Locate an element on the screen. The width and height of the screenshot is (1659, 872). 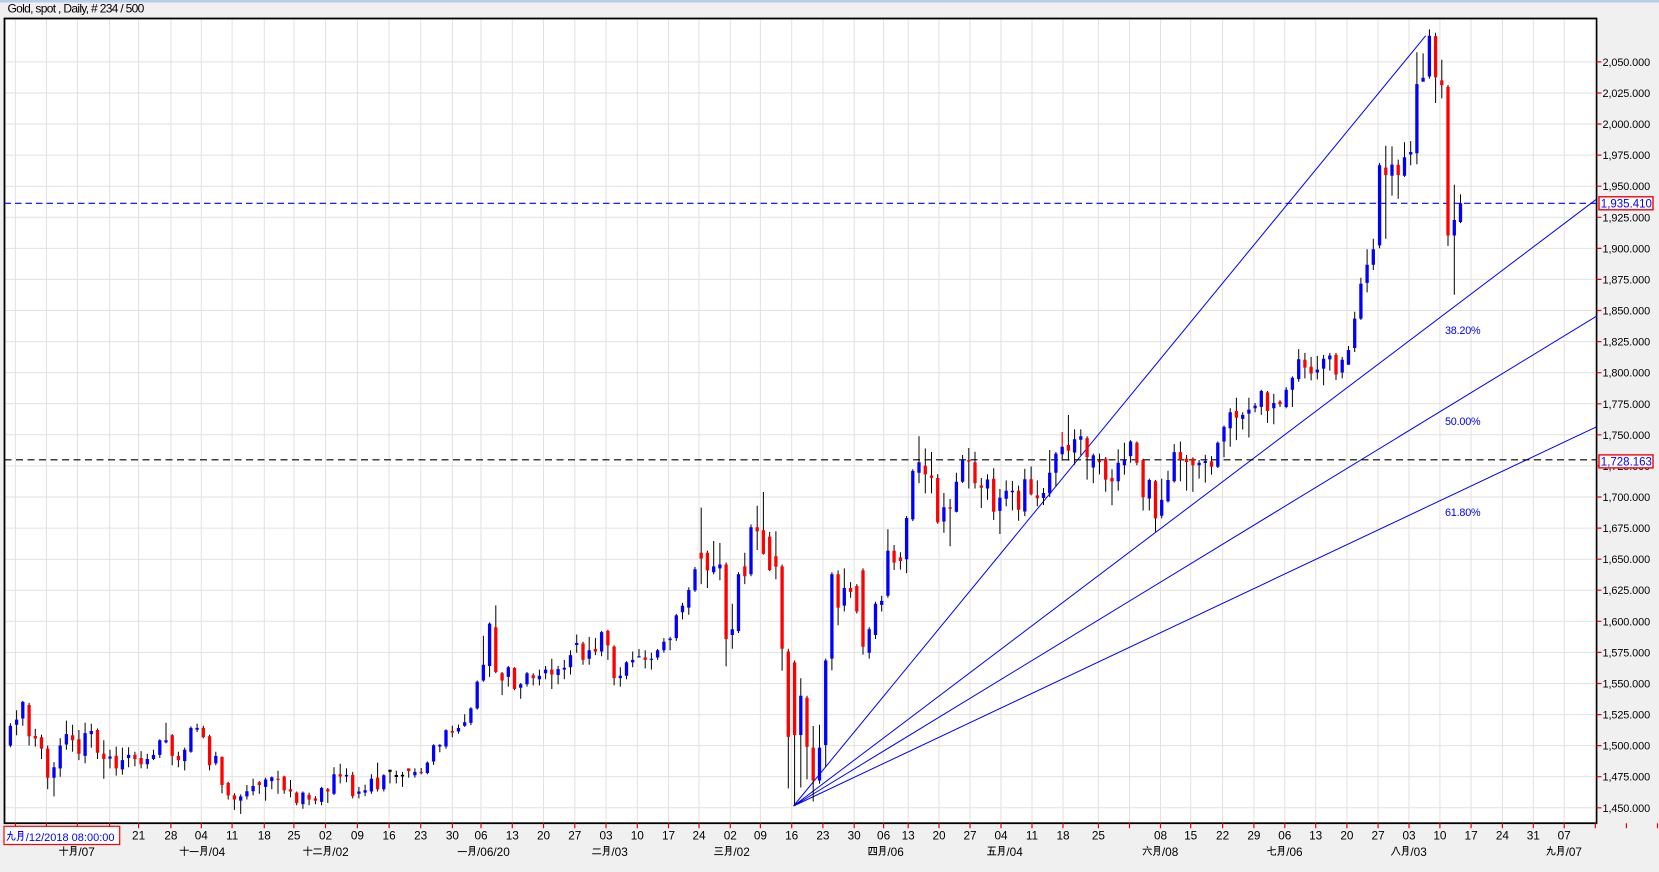
svg-text: 38.20% is located at coordinates (1463, 331).